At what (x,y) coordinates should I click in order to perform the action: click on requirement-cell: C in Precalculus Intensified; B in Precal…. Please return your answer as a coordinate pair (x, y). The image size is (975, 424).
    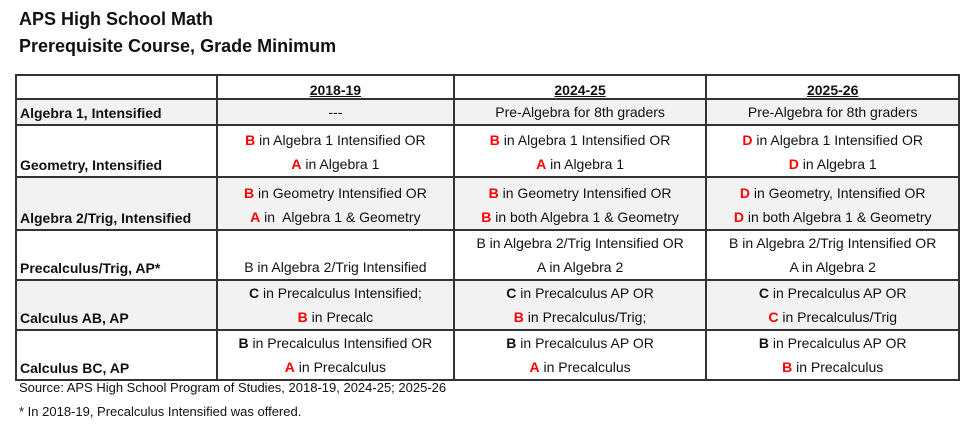
    Looking at the image, I should click on (335, 305).